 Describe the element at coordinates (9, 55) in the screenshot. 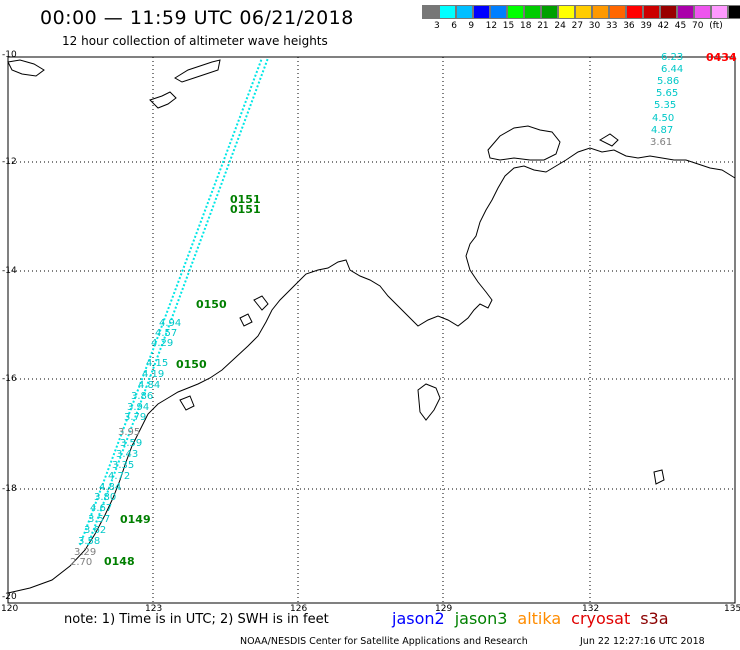

I see `lat-label: -10` at that location.